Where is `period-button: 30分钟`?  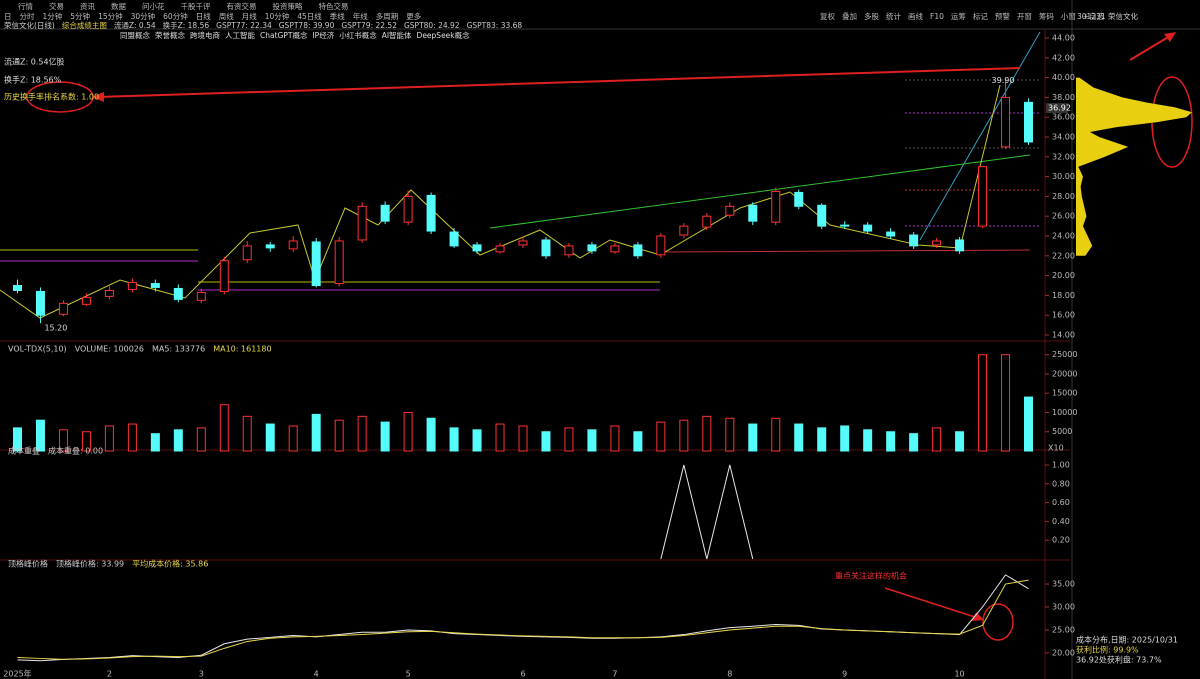
period-button: 30分钟 is located at coordinates (143, 16).